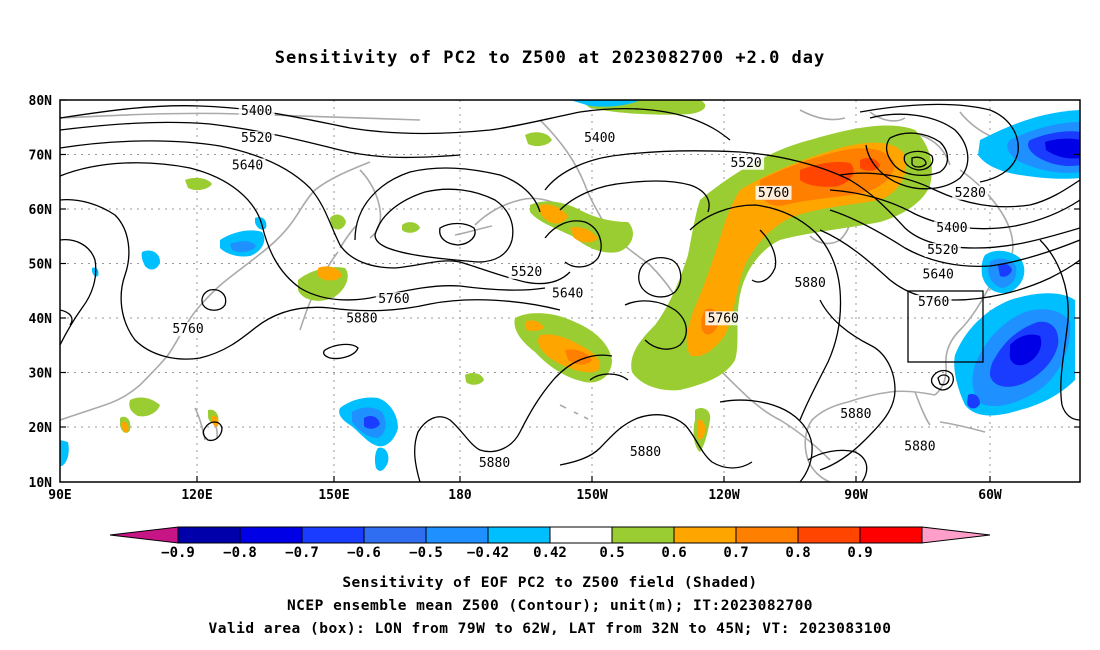 This screenshot has width=1100, height=650. What do you see at coordinates (426, 553) in the screenshot?
I see `colorbar-tick-label: −0.5` at bounding box center [426, 553].